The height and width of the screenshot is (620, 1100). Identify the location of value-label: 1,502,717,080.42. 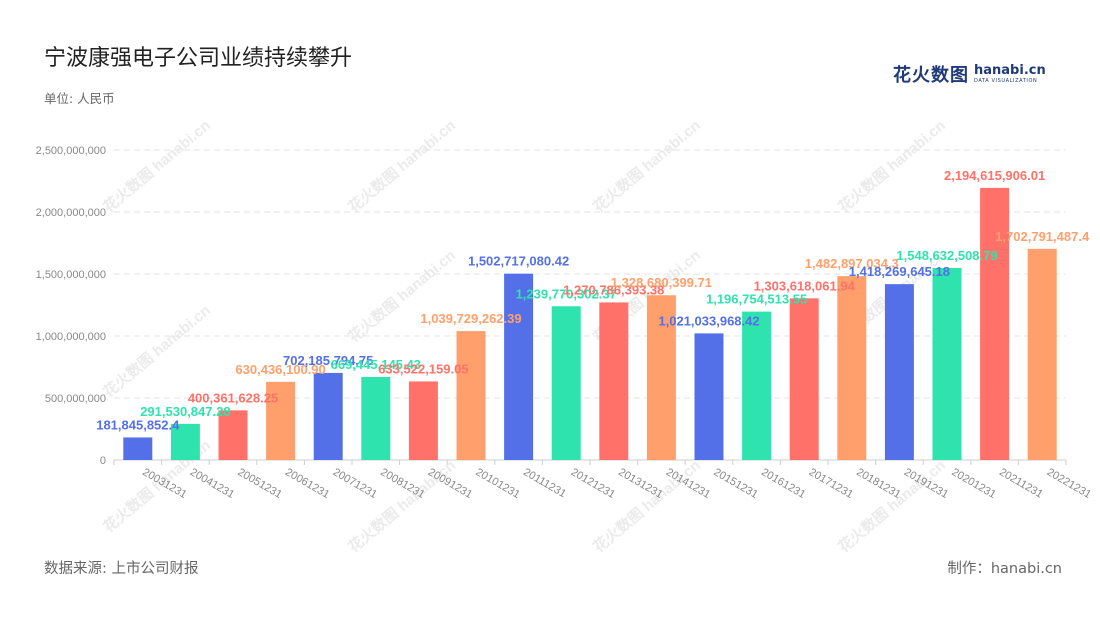
(518, 261).